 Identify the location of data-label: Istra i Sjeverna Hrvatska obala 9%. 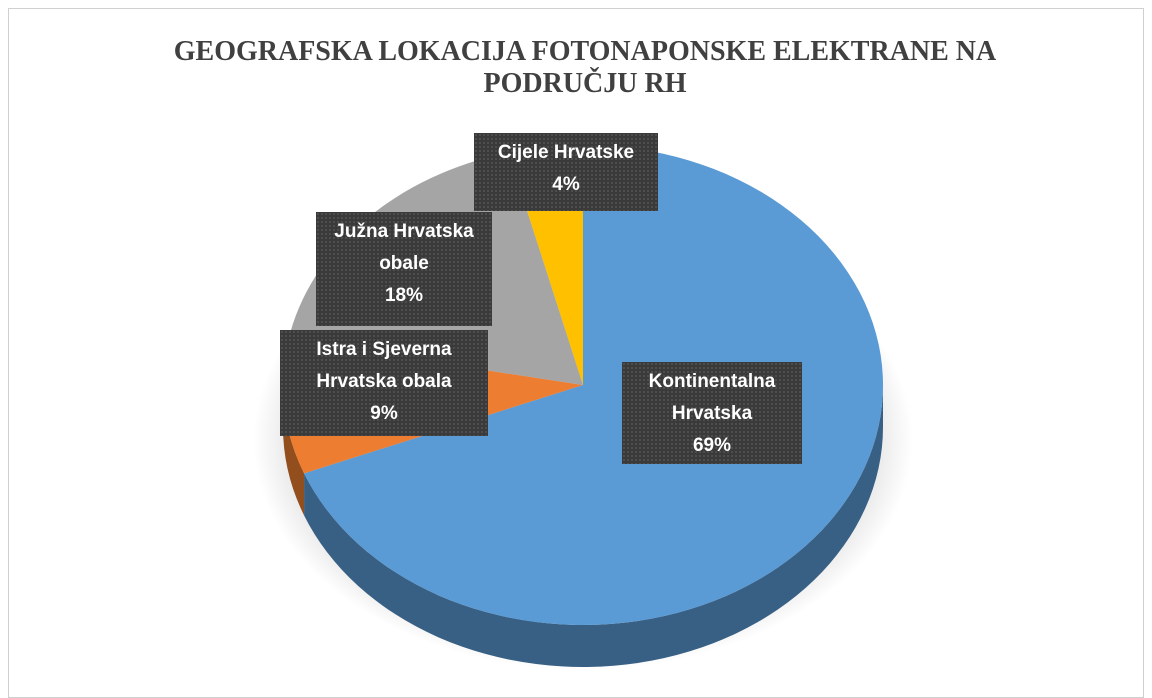
(384, 383).